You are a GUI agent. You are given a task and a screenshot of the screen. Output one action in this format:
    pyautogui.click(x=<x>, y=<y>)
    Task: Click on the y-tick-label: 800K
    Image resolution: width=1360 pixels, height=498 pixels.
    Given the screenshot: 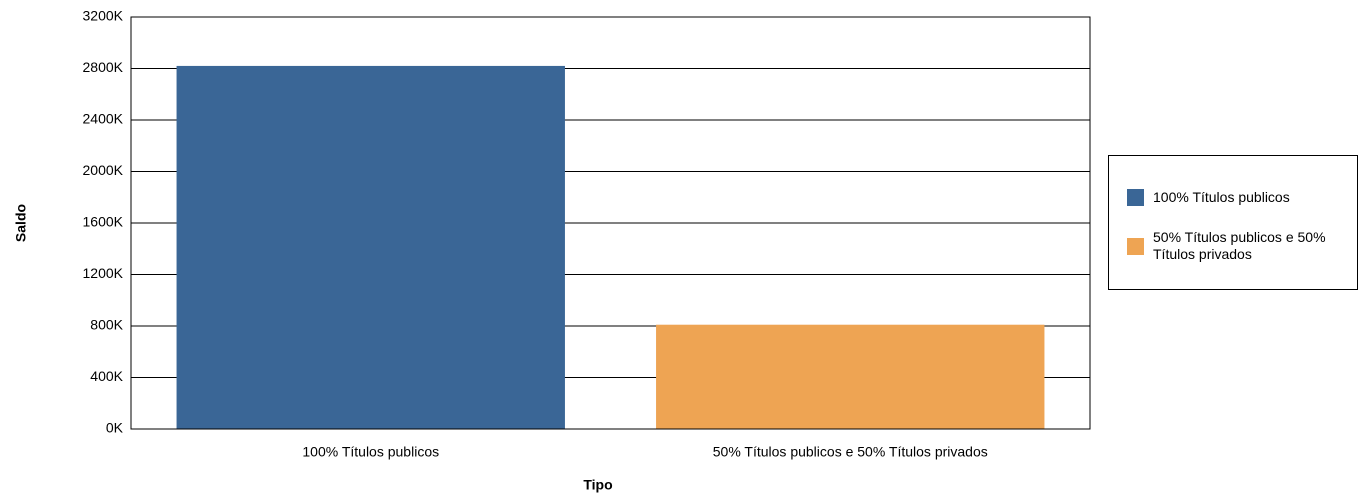 What is the action you would take?
    pyautogui.click(x=106, y=325)
    